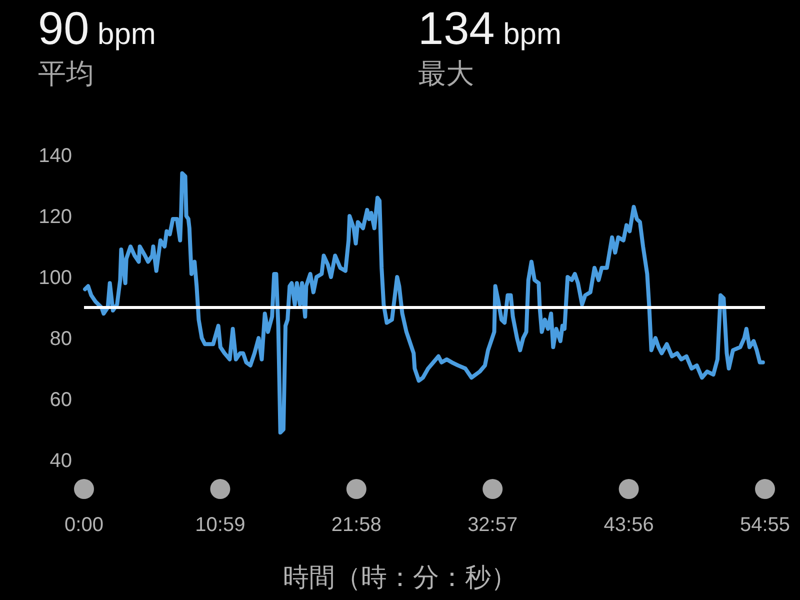  Describe the element at coordinates (84, 525) in the screenshot. I see `x-tick-label: 0:00` at that location.